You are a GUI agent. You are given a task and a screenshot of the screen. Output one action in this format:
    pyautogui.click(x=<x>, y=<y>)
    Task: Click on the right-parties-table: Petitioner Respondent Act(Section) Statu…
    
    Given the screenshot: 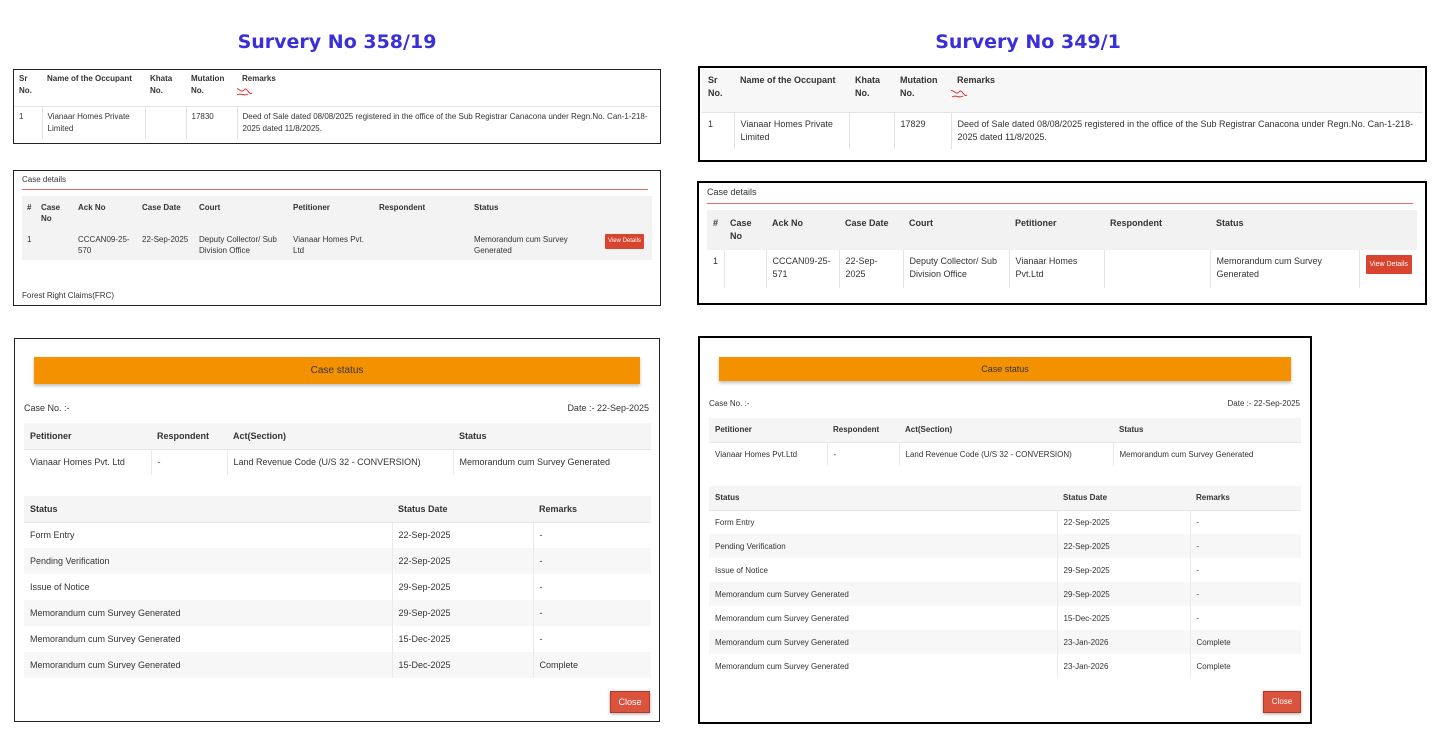 What is the action you would take?
    pyautogui.click(x=1005, y=442)
    